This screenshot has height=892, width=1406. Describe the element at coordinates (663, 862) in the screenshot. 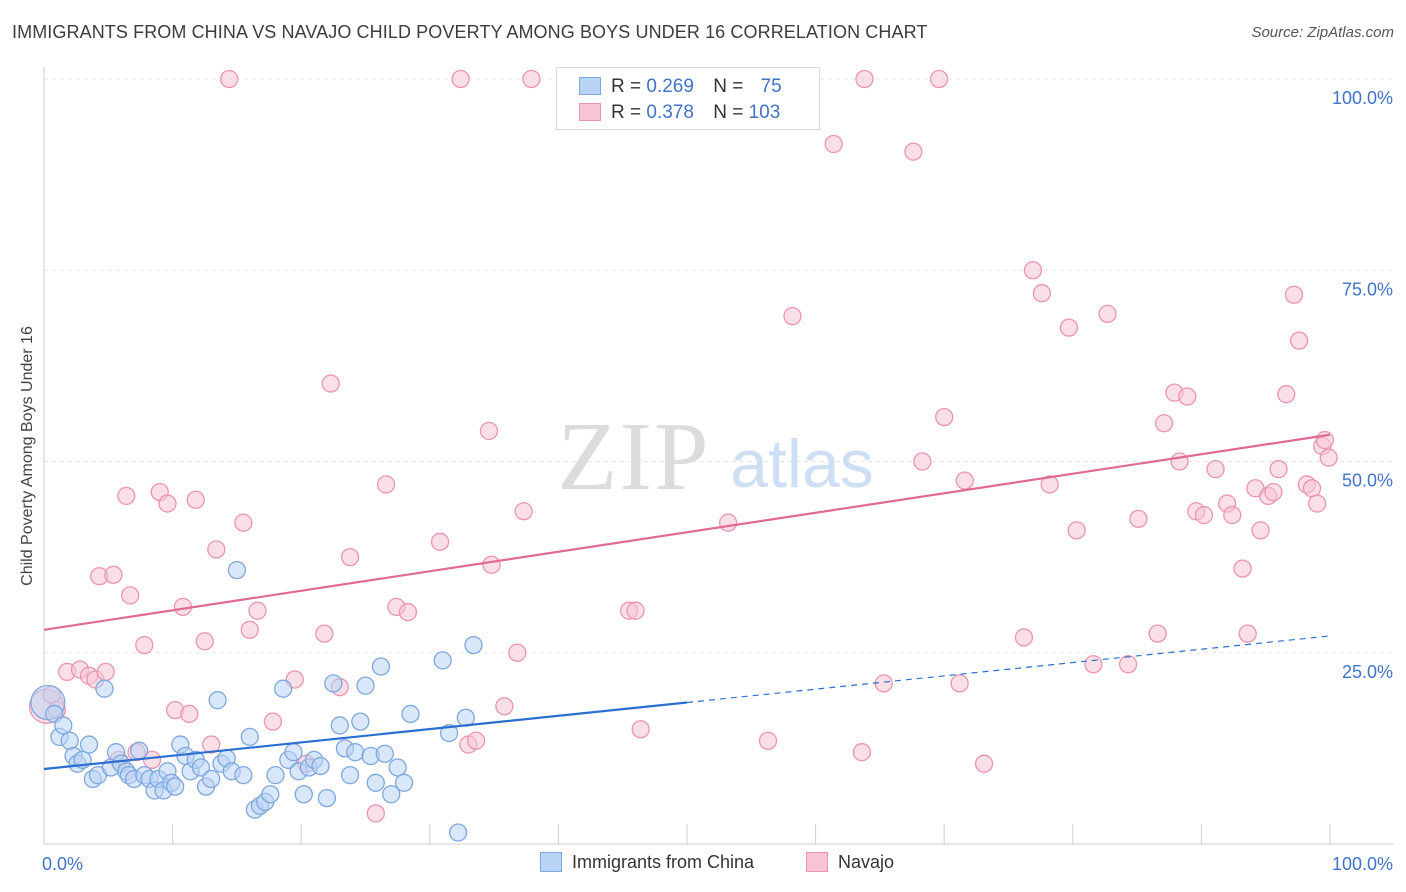

I see `legend-label-china: Immigrants from China` at that location.